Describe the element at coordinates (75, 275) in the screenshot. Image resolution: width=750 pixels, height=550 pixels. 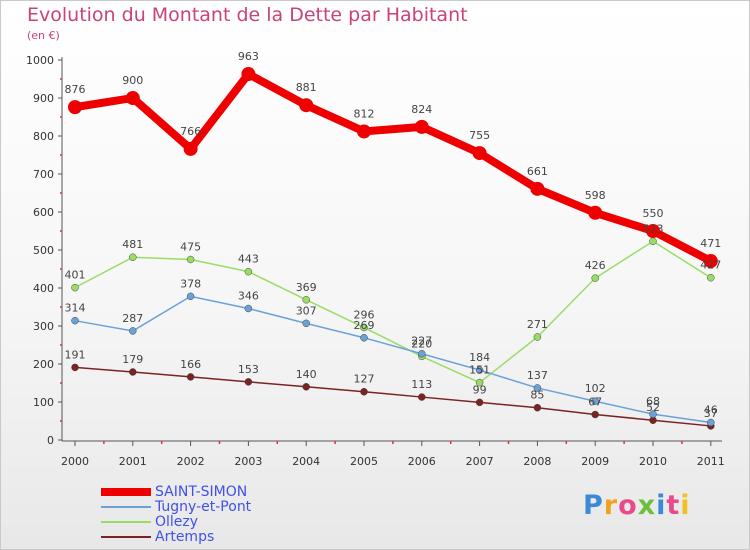
I see `data-label: 401` at that location.